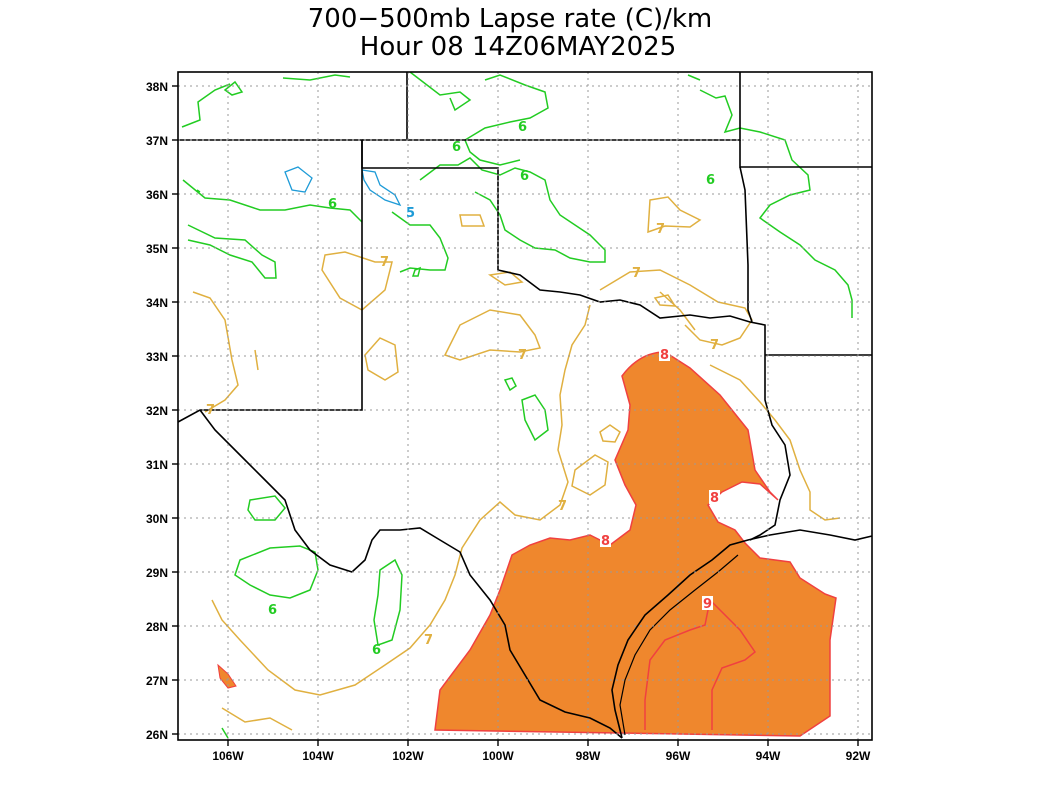 The height and width of the screenshot is (812, 1050). I want to click on lat-label: 35N, so click(157, 249).